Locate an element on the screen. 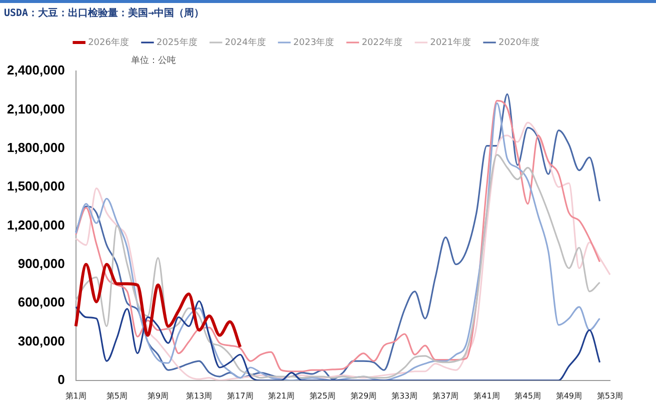  x-tick-label: 第49周 is located at coordinates (569, 395).